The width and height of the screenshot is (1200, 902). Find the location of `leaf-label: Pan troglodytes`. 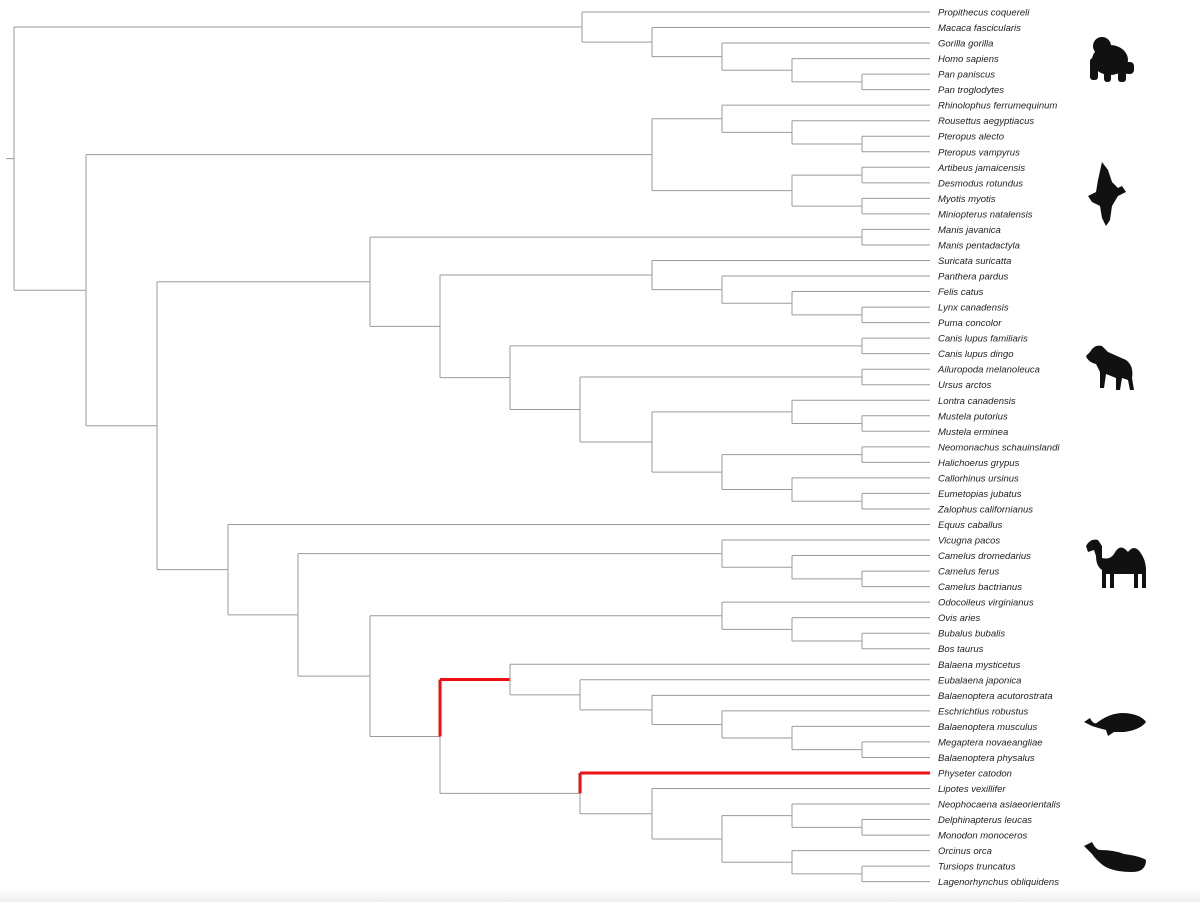

leaf-label: Pan troglodytes is located at coordinates (971, 90).